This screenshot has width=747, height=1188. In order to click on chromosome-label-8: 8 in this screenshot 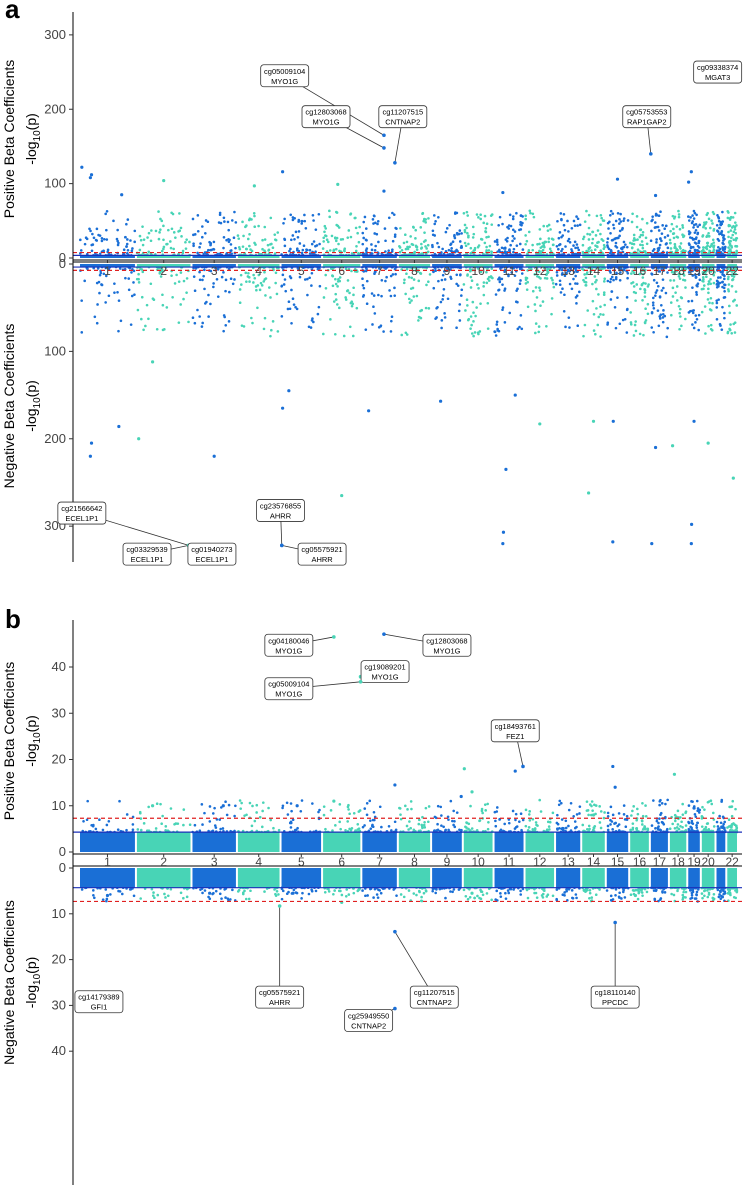, I will do `click(414, 271)`.